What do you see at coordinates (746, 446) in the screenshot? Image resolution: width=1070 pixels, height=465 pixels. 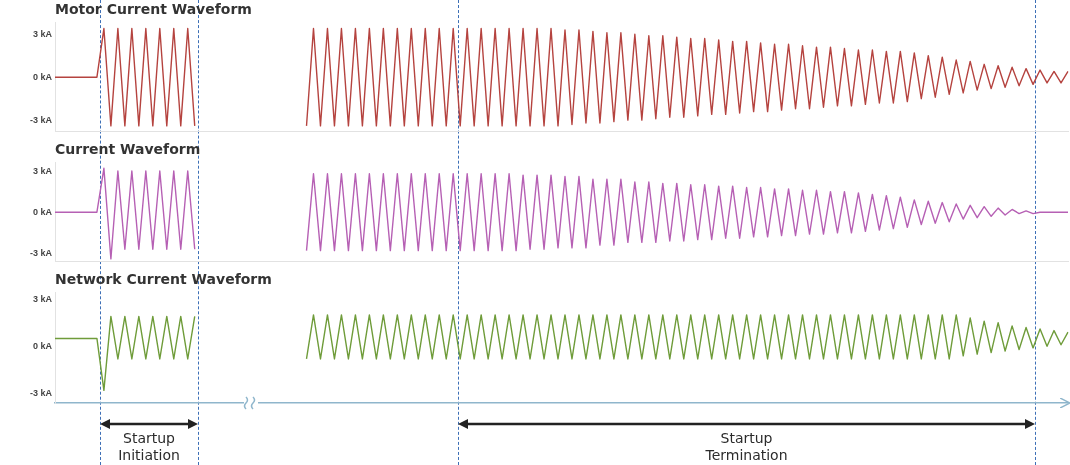 I see `text: Startup Termination` at bounding box center [746, 446].